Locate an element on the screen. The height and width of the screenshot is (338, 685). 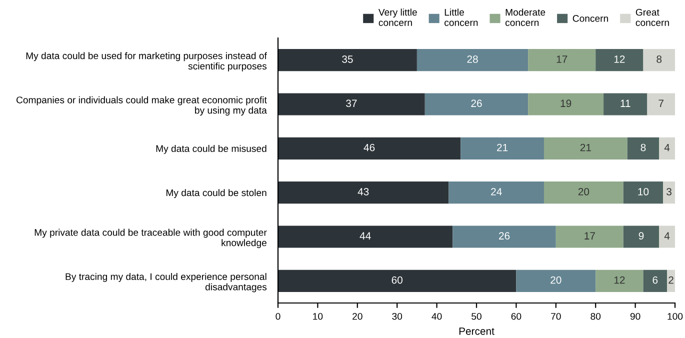
x-tick-label: 90 is located at coordinates (635, 316).